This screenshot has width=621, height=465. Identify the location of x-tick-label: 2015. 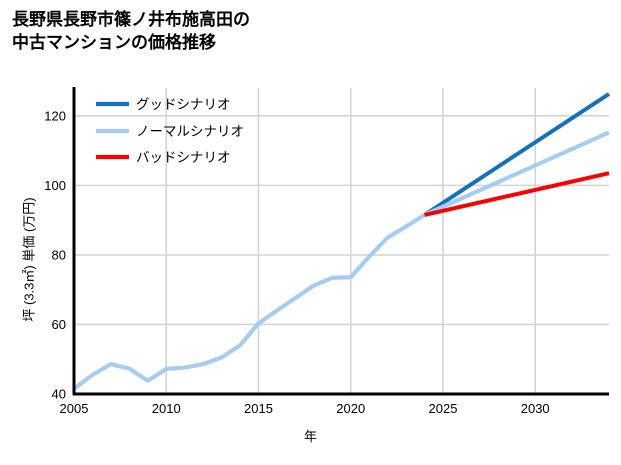
(258, 408).